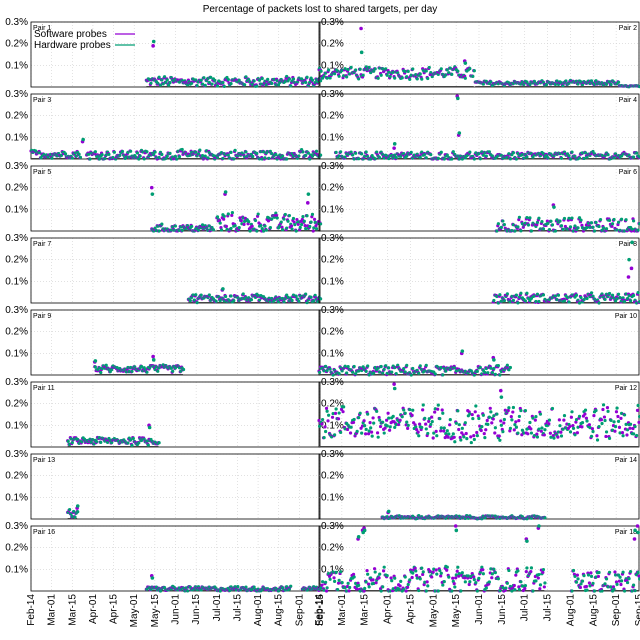 The width and height of the screenshot is (640, 640). Describe the element at coordinates (164, 125) in the screenshot. I see `panel-pair-3: 0.1% 0.2% 0.3% Pair 3` at that location.